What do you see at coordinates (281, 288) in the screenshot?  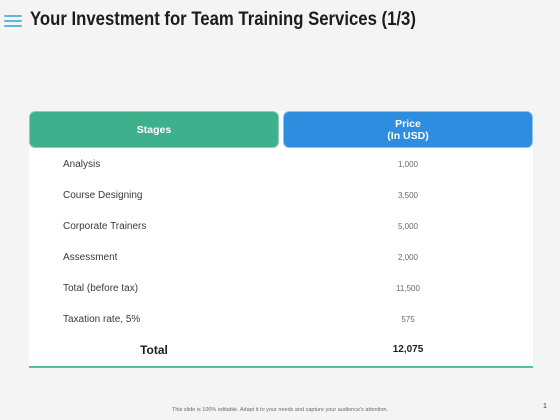 I see `table-row: Total (before tax) 11,500` at bounding box center [281, 288].